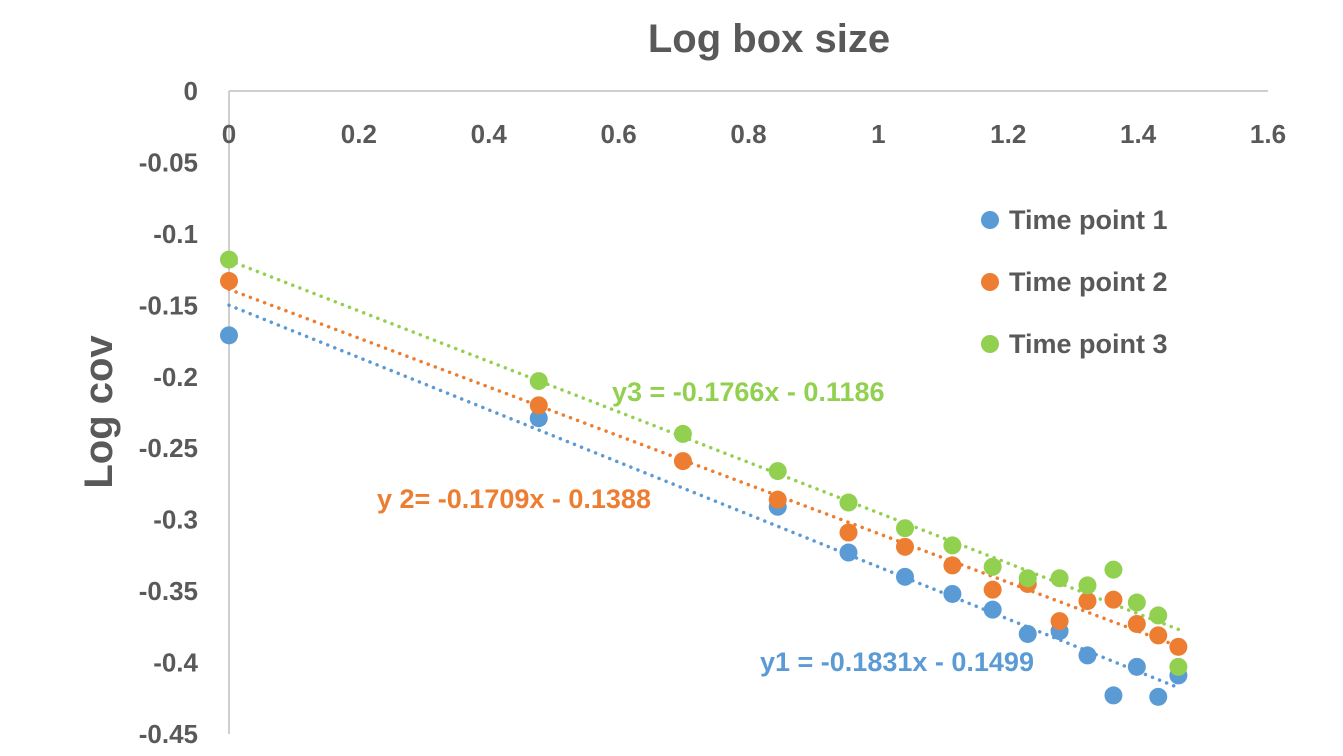  What do you see at coordinates (175, 377) in the screenshot?
I see `y-tick-label: -0.2` at bounding box center [175, 377].